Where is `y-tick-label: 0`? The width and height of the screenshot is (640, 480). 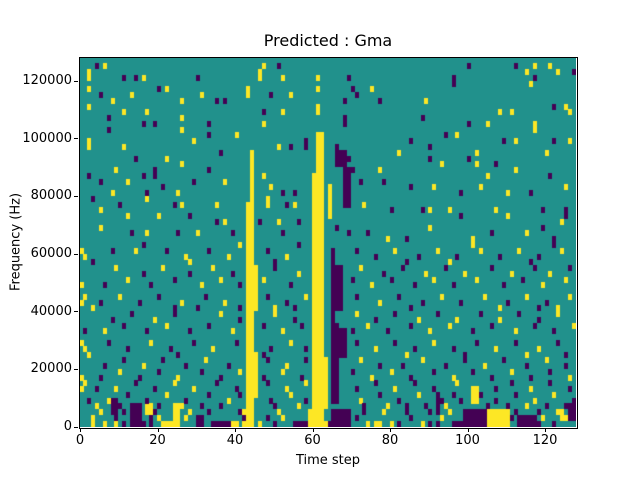 y-tick-label: 0 is located at coordinates (67, 426).